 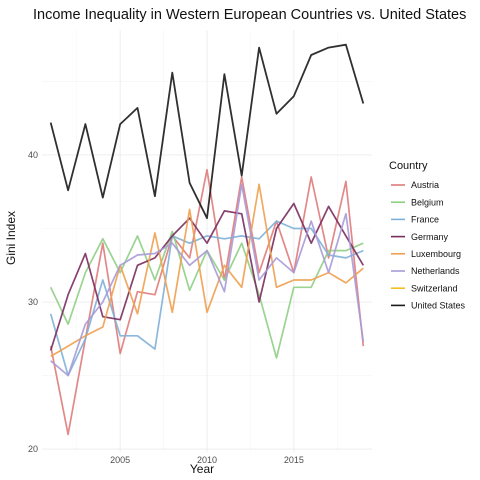 I want to click on legend-label-luxembourg: Luxembourg, so click(x=436, y=254).